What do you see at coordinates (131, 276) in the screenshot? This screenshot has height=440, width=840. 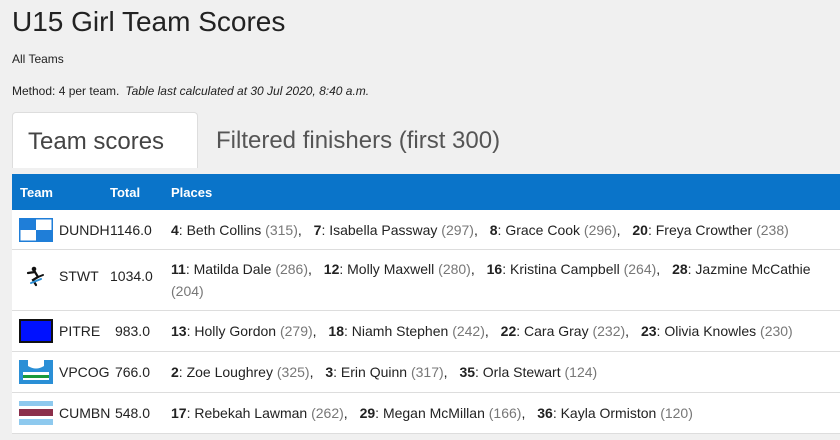 I see `team-total: 1034.0` at bounding box center [131, 276].